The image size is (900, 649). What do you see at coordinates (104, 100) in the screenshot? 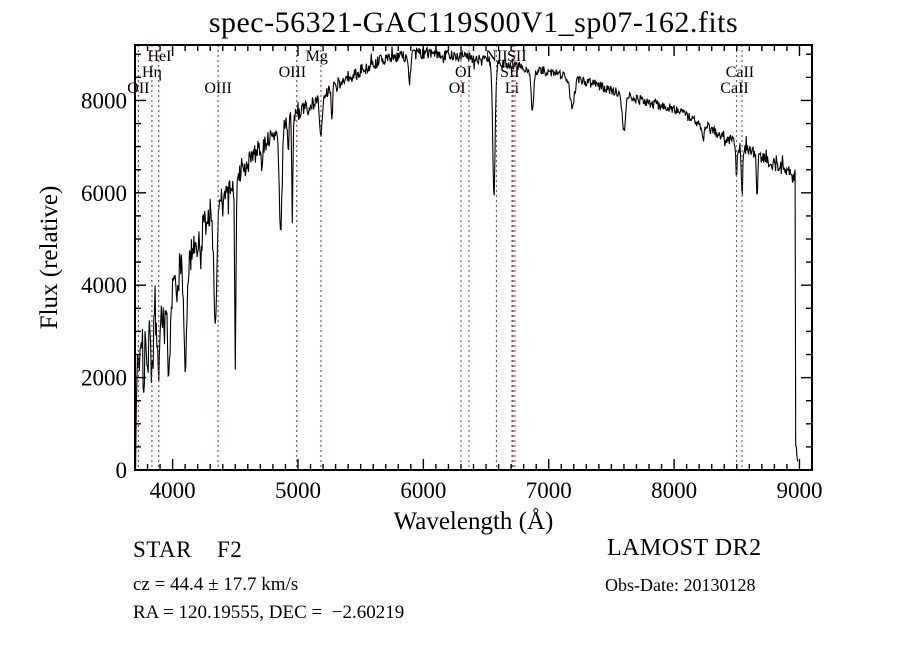
I see `y-tick-label: 8000` at bounding box center [104, 100].